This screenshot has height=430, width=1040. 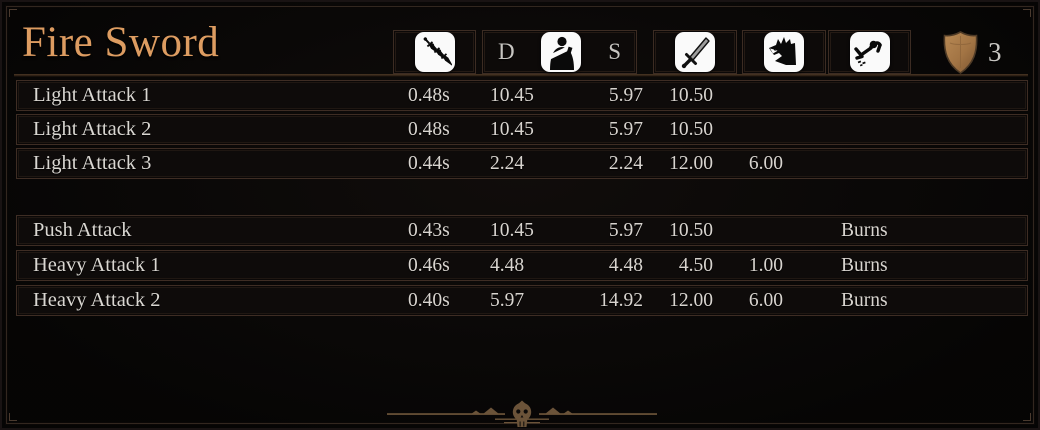 What do you see at coordinates (429, 265) in the screenshot?
I see `attack-speed-value: 0.46s` at bounding box center [429, 265].